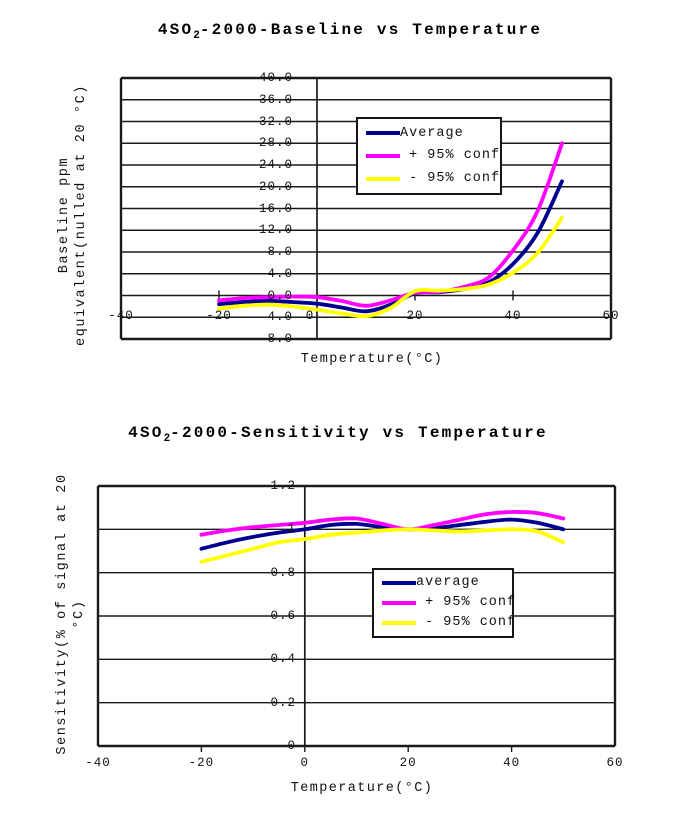  I want to click on y-tick-label: 16.0, so click(275, 208).